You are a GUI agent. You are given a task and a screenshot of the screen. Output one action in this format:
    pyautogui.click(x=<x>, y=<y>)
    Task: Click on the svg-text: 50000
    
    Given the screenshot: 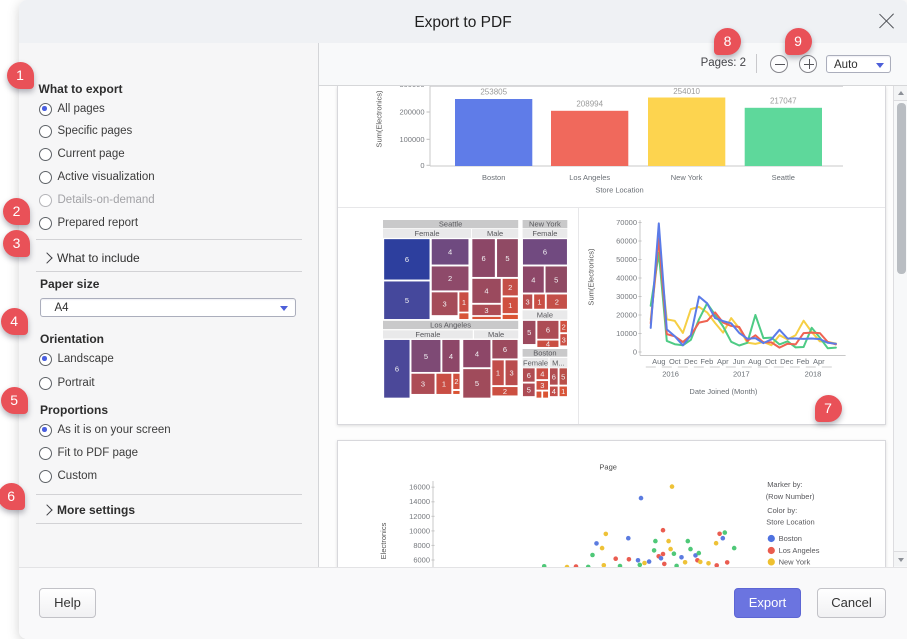 What is the action you would take?
    pyautogui.click(x=626, y=259)
    